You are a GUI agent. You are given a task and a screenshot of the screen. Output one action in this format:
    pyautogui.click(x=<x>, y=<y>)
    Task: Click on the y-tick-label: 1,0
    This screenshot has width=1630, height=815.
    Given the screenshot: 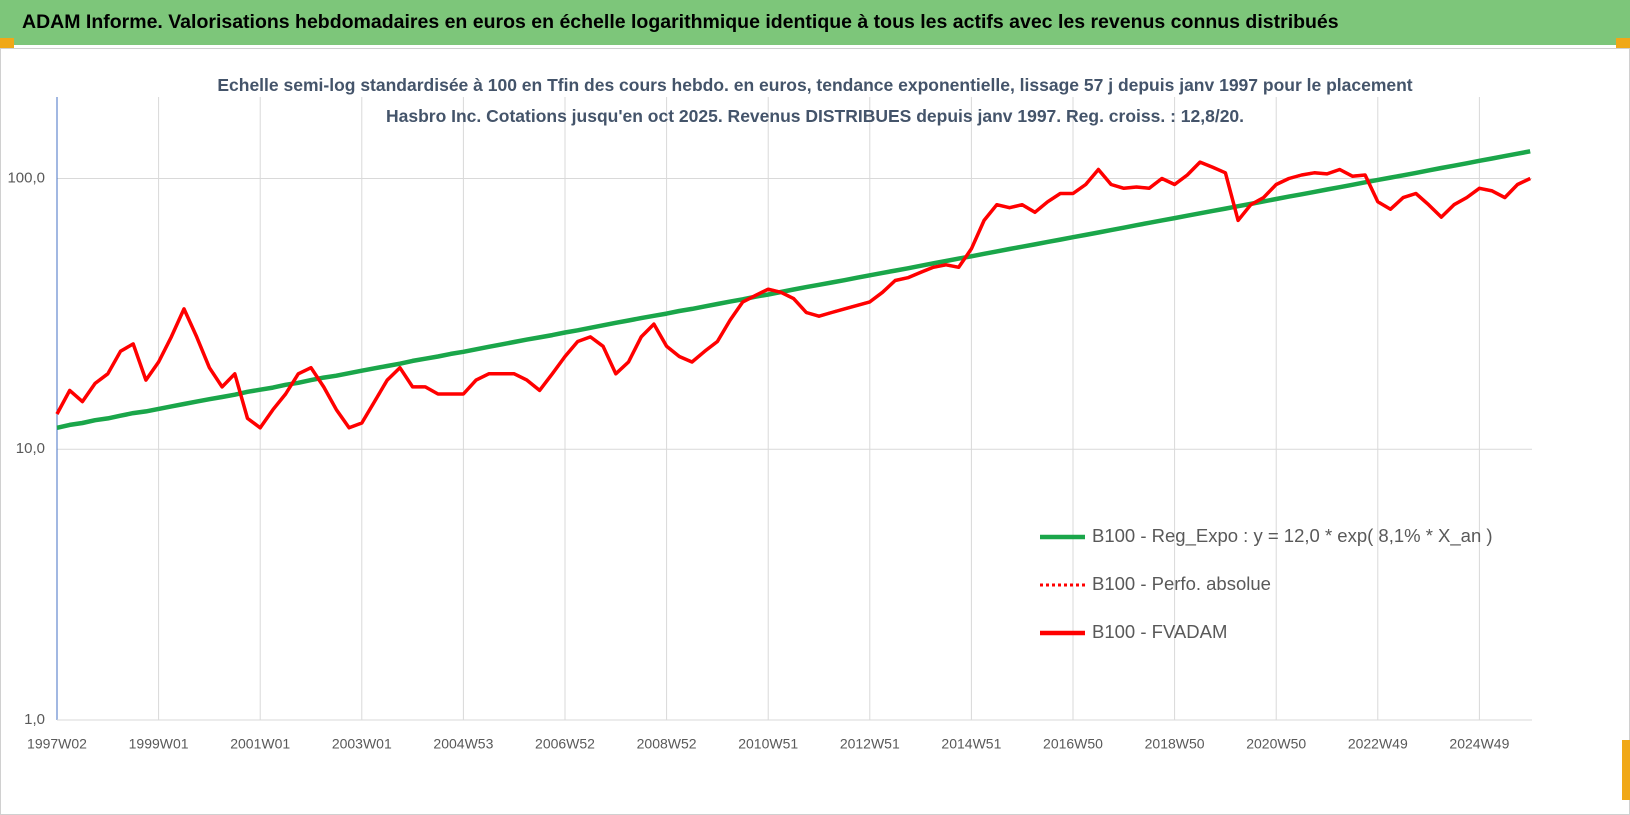 What is the action you would take?
    pyautogui.click(x=34, y=719)
    